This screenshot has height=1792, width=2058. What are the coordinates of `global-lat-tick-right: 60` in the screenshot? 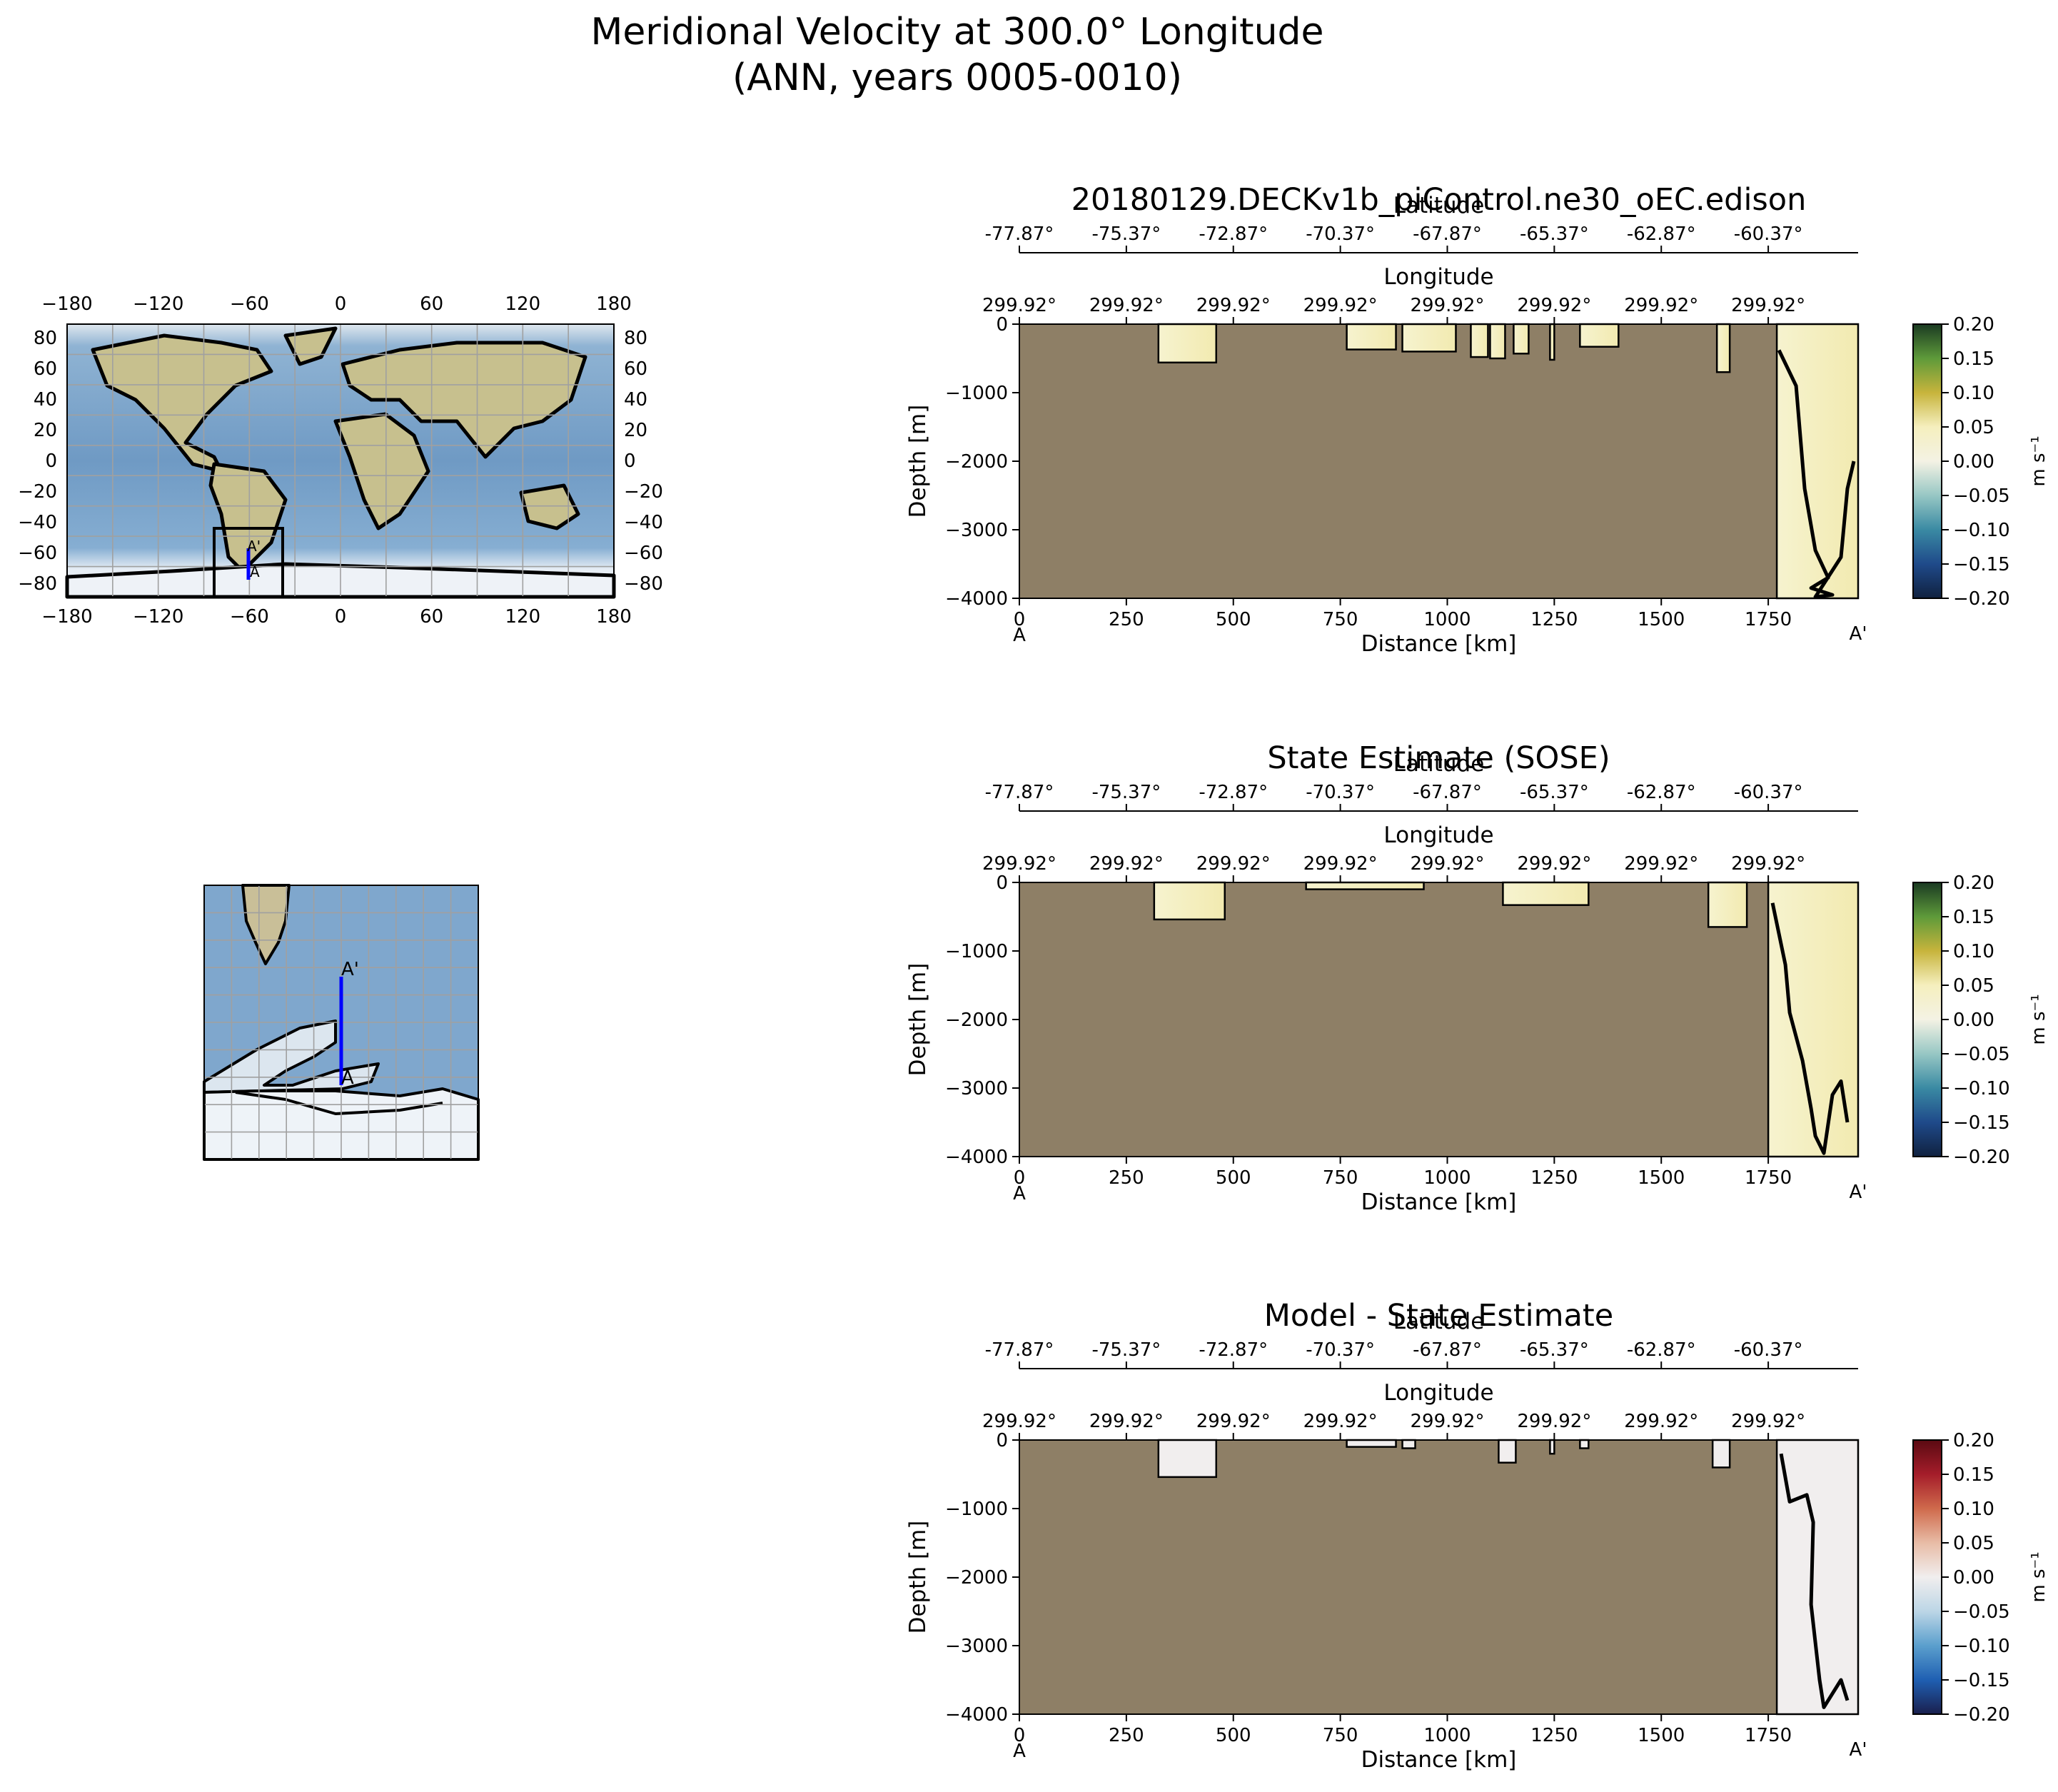 It's located at (635, 369).